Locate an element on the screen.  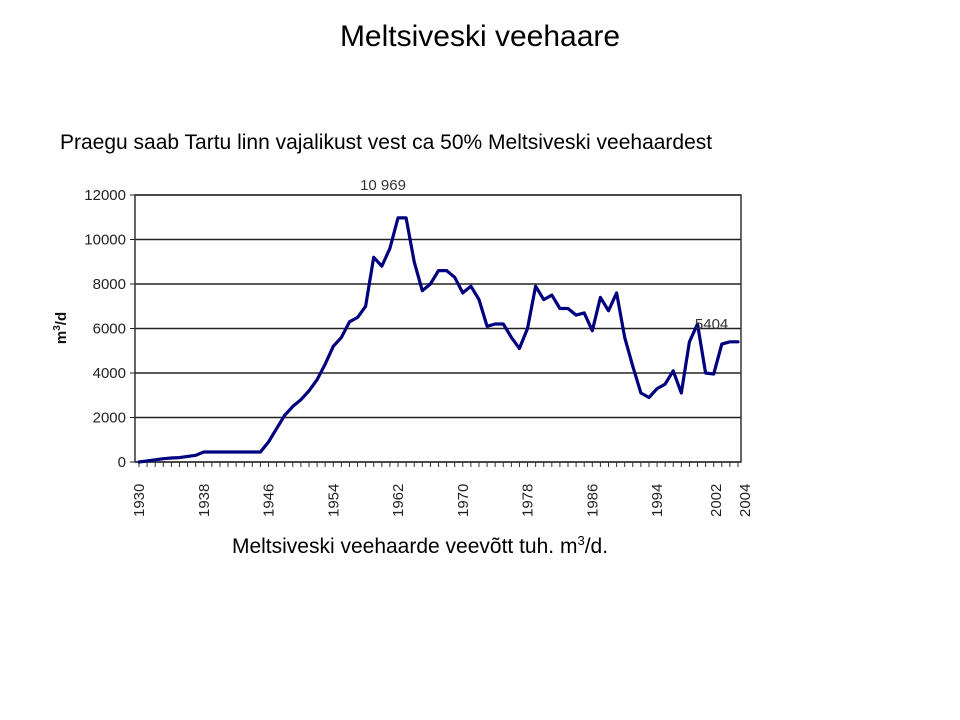
y-tick-label: 2000 is located at coordinates (109, 418).